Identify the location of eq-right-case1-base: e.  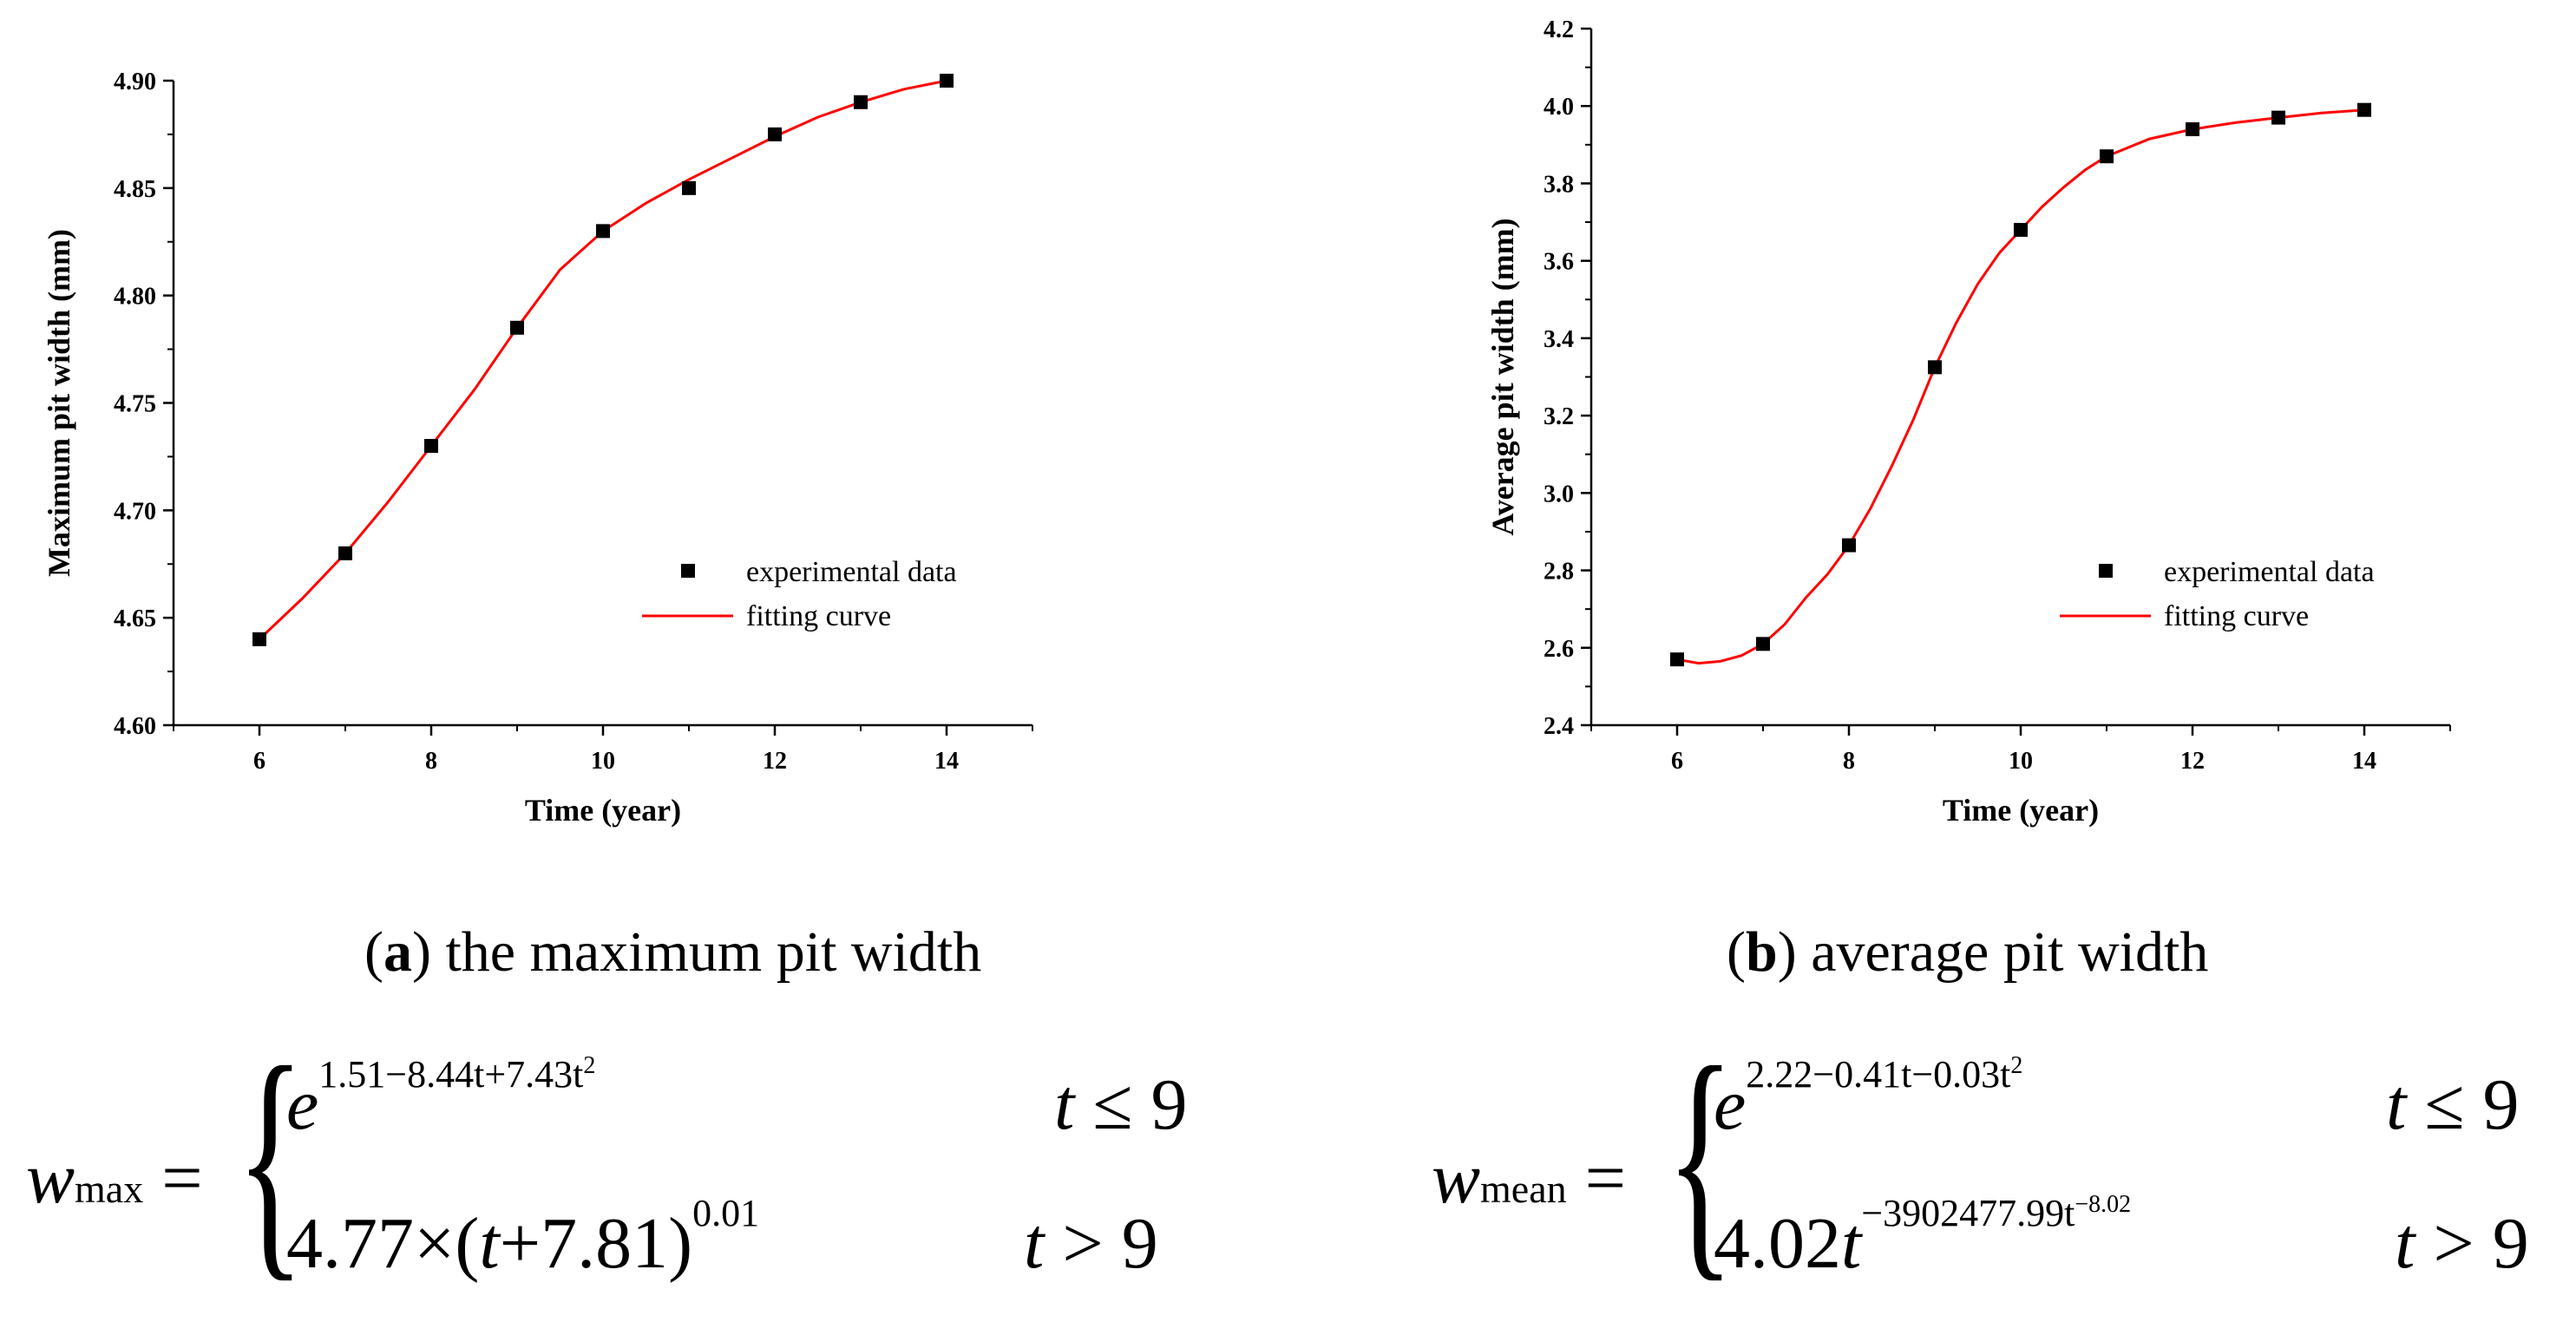
(1730, 1104).